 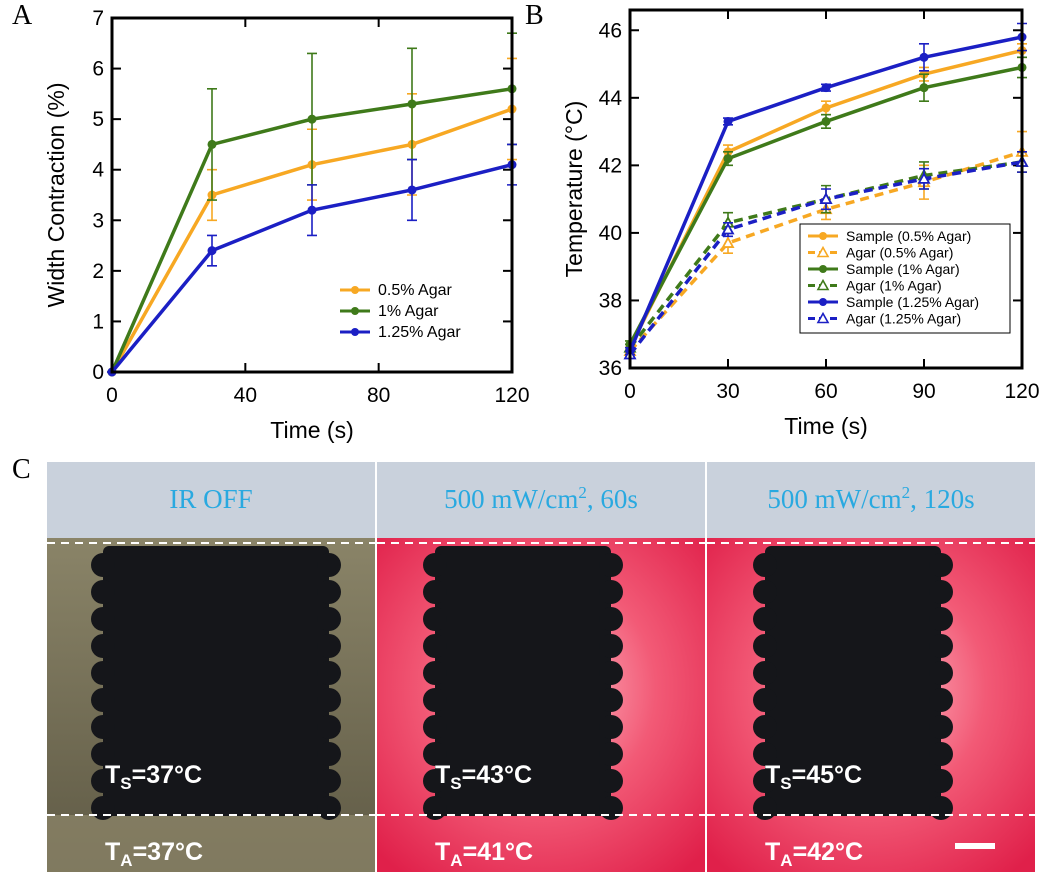 What do you see at coordinates (98, 119) in the screenshot?
I see `y-tick-label: 5` at bounding box center [98, 119].